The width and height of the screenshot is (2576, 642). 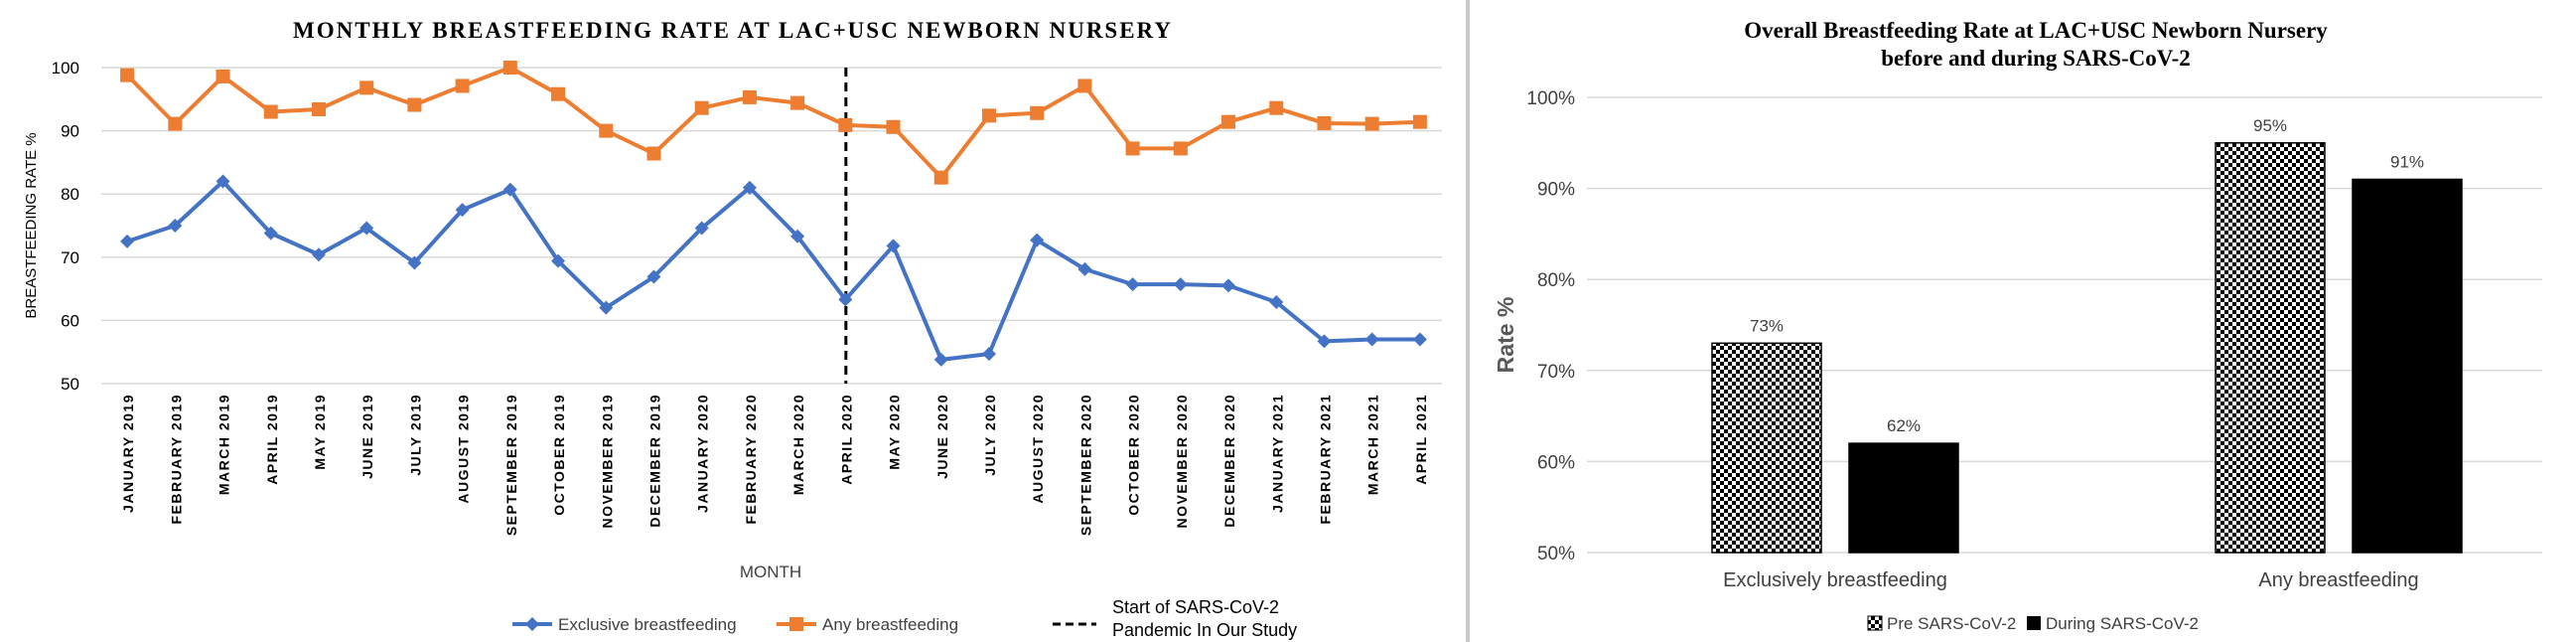 I want to click on legend-marker-any, so click(x=796, y=624).